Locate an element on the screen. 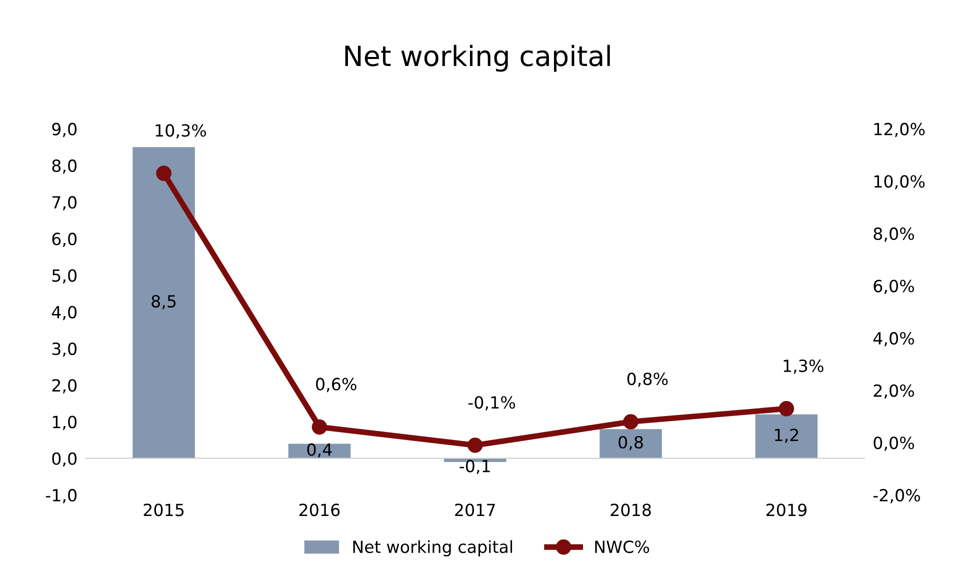  data-label: 0,8% is located at coordinates (647, 379).